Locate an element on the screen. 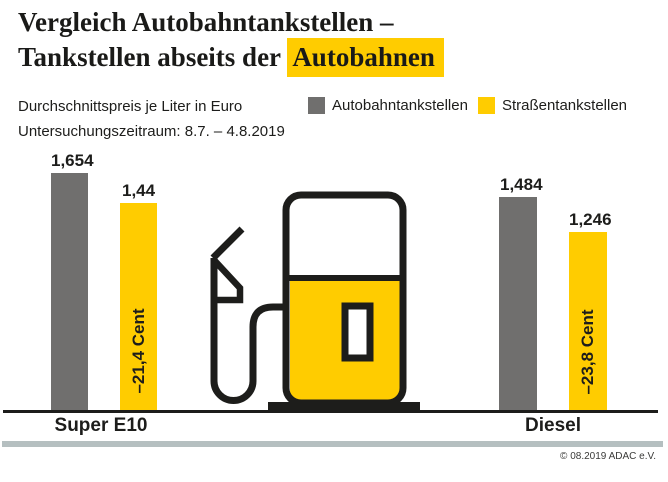 The image size is (668, 482). fuel-pump-icon is located at coordinates (315, 301).